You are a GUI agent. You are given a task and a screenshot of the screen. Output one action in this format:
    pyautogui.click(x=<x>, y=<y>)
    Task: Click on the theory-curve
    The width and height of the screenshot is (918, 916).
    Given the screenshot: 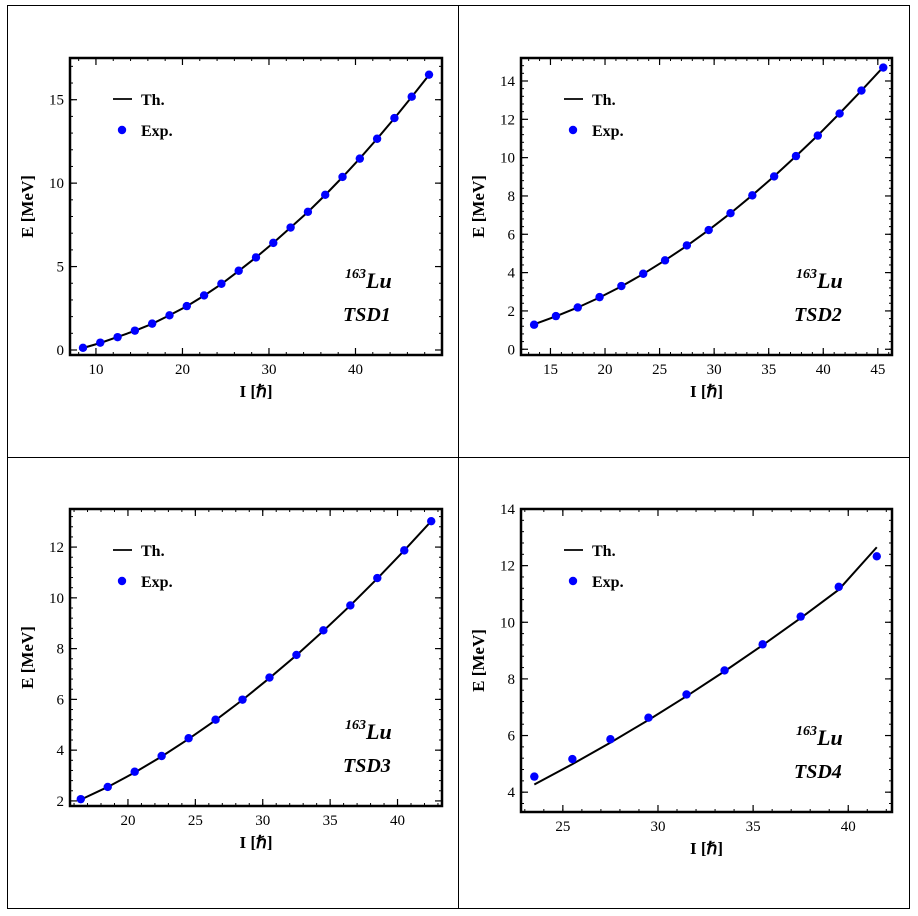 What is the action you would take?
    pyautogui.click(x=256, y=660)
    